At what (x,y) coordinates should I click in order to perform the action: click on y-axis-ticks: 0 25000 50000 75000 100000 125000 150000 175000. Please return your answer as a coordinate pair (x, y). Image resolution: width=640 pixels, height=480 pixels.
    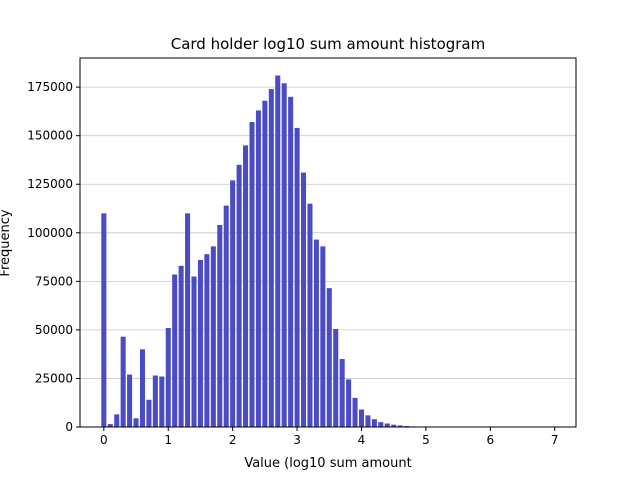
    Looking at the image, I should click on (53, 257).